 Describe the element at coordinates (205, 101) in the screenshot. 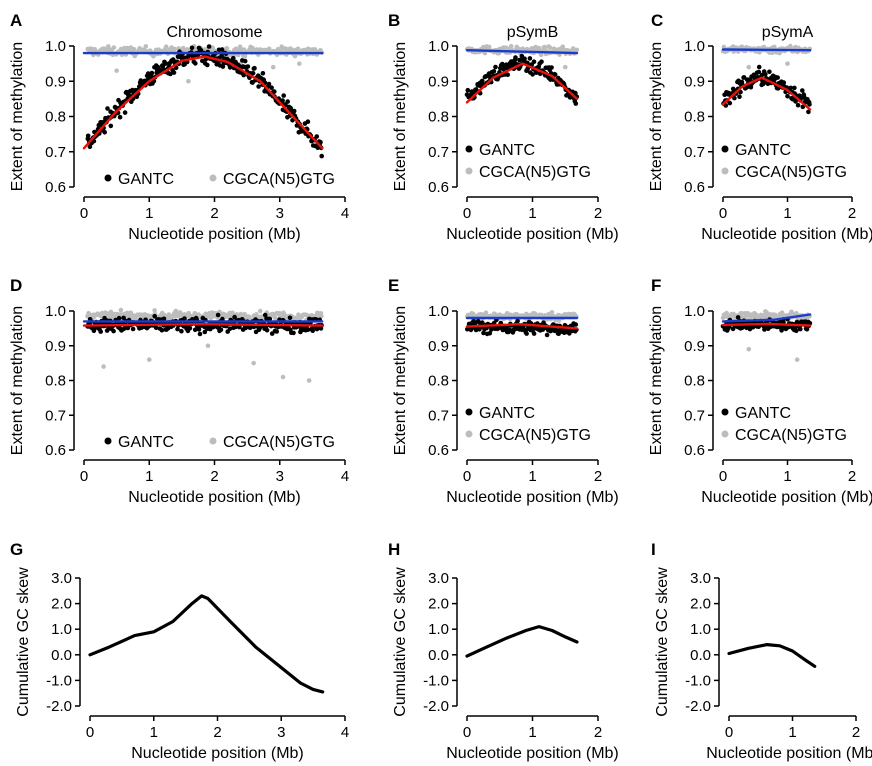

I see `series-gantc-points` at that location.